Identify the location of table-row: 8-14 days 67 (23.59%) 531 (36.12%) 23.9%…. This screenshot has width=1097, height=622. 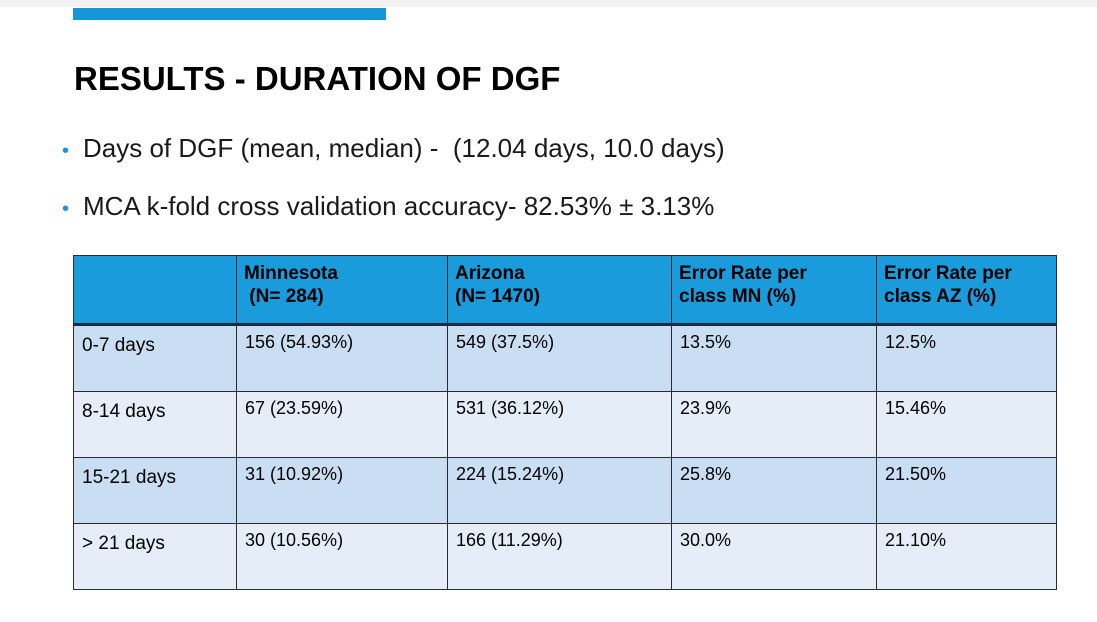
(565, 424).